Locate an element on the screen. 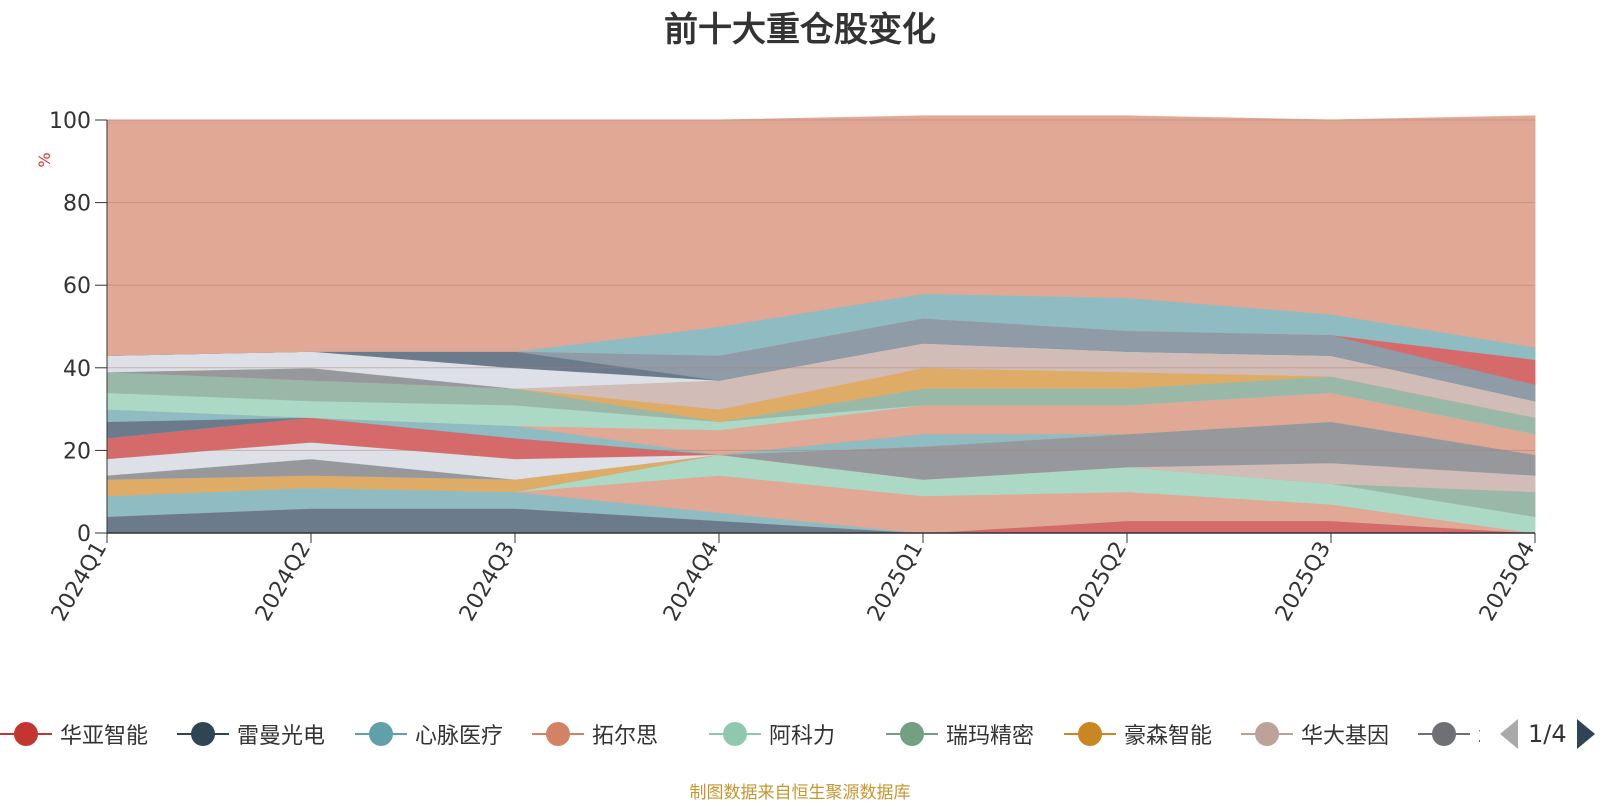 The height and width of the screenshot is (803, 1600). legend-item-label: 瑞玛精密 is located at coordinates (990, 736).